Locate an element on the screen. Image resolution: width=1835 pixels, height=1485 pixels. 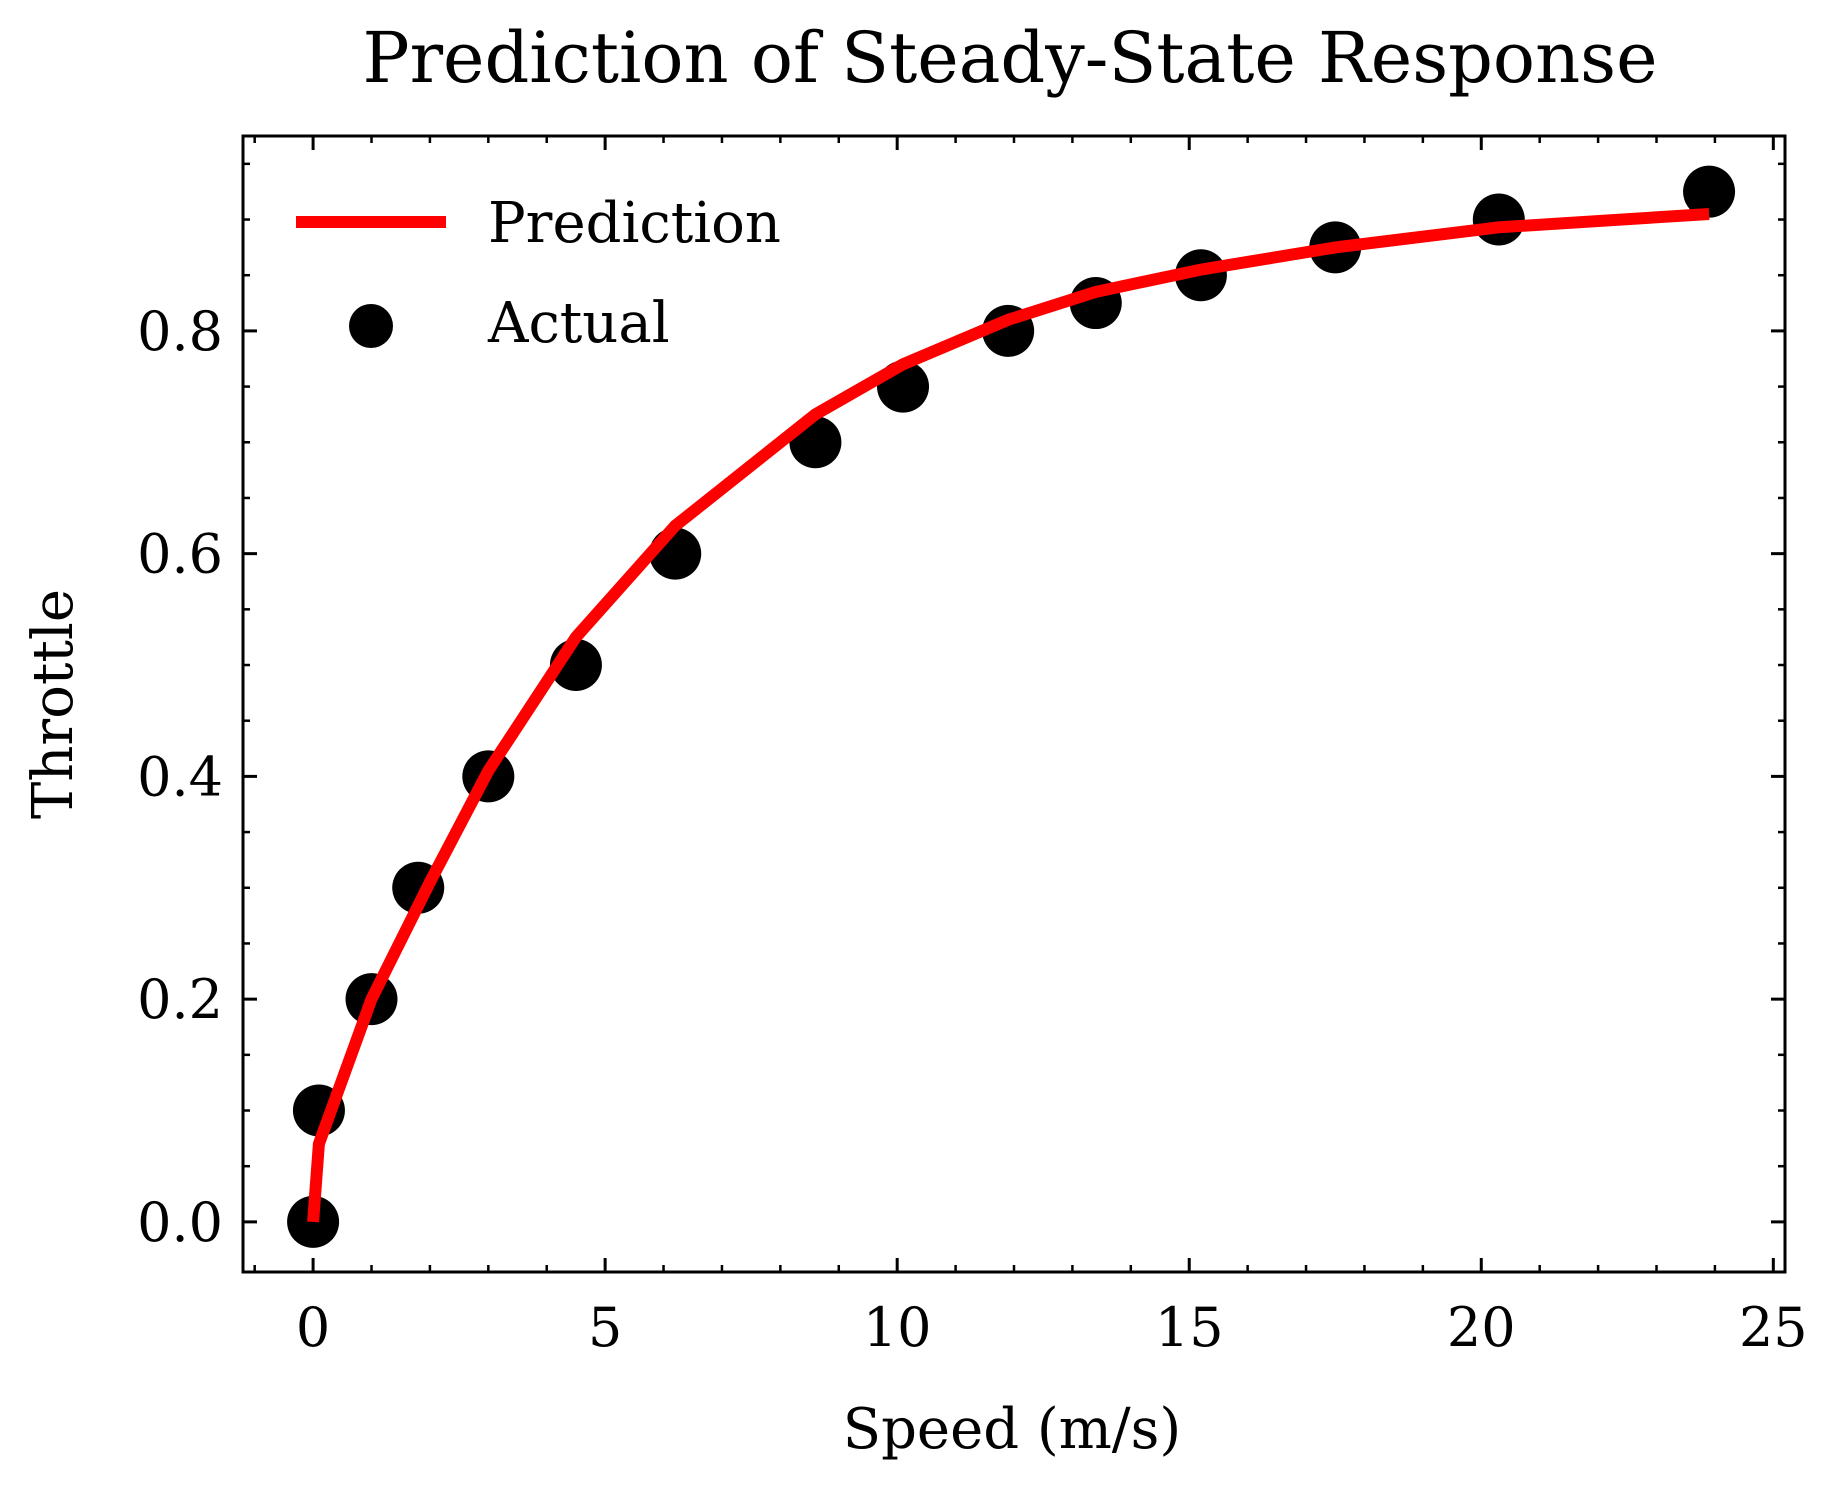
legend-actual-label: Actual is located at coordinates (578, 323).